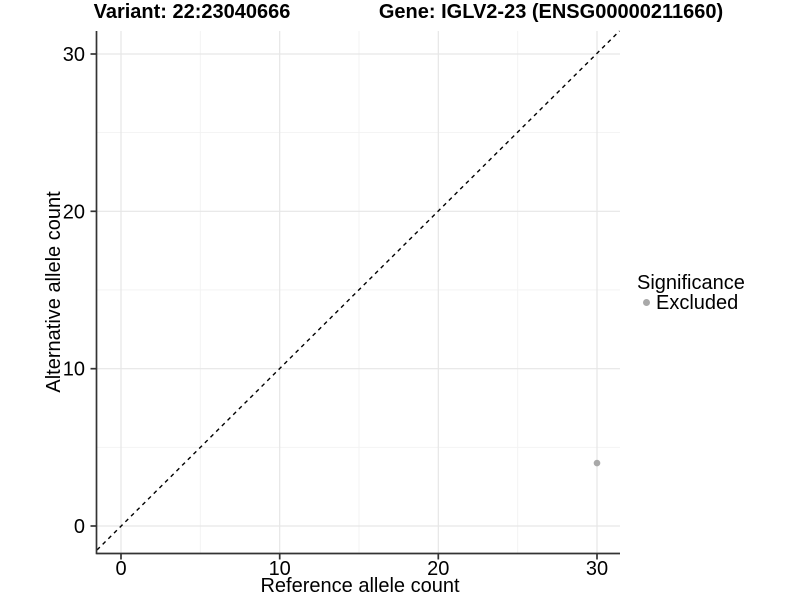 This screenshot has width=800, height=605. I want to click on plot-title-variant: Variant: 22:23040666, so click(192, 12).